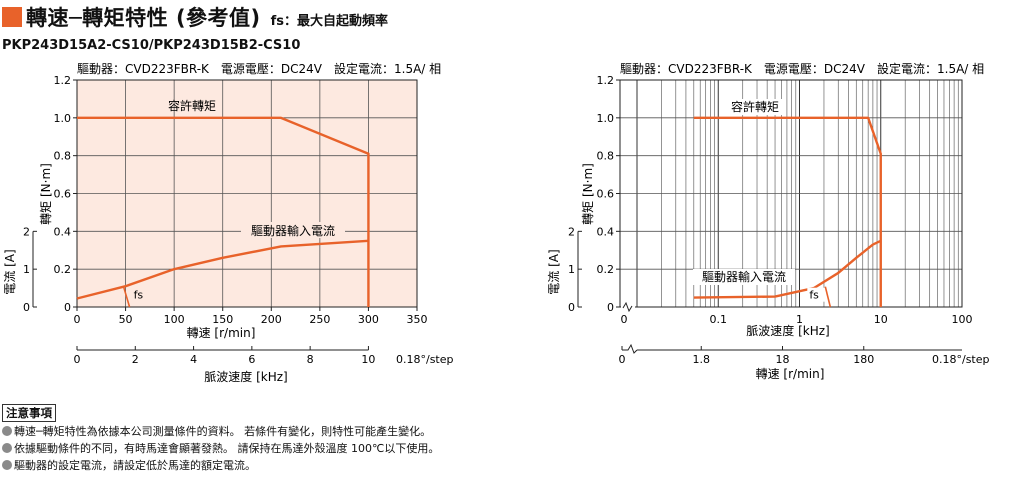  Describe the element at coordinates (135, 359) in the screenshot. I see `pulse-tick-label: 2` at that location.